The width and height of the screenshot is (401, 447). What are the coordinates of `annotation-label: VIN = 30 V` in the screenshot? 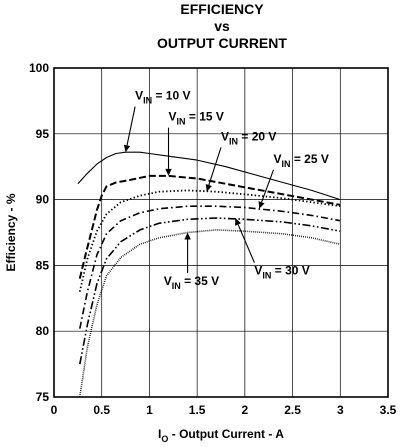 It's located at (281, 272).